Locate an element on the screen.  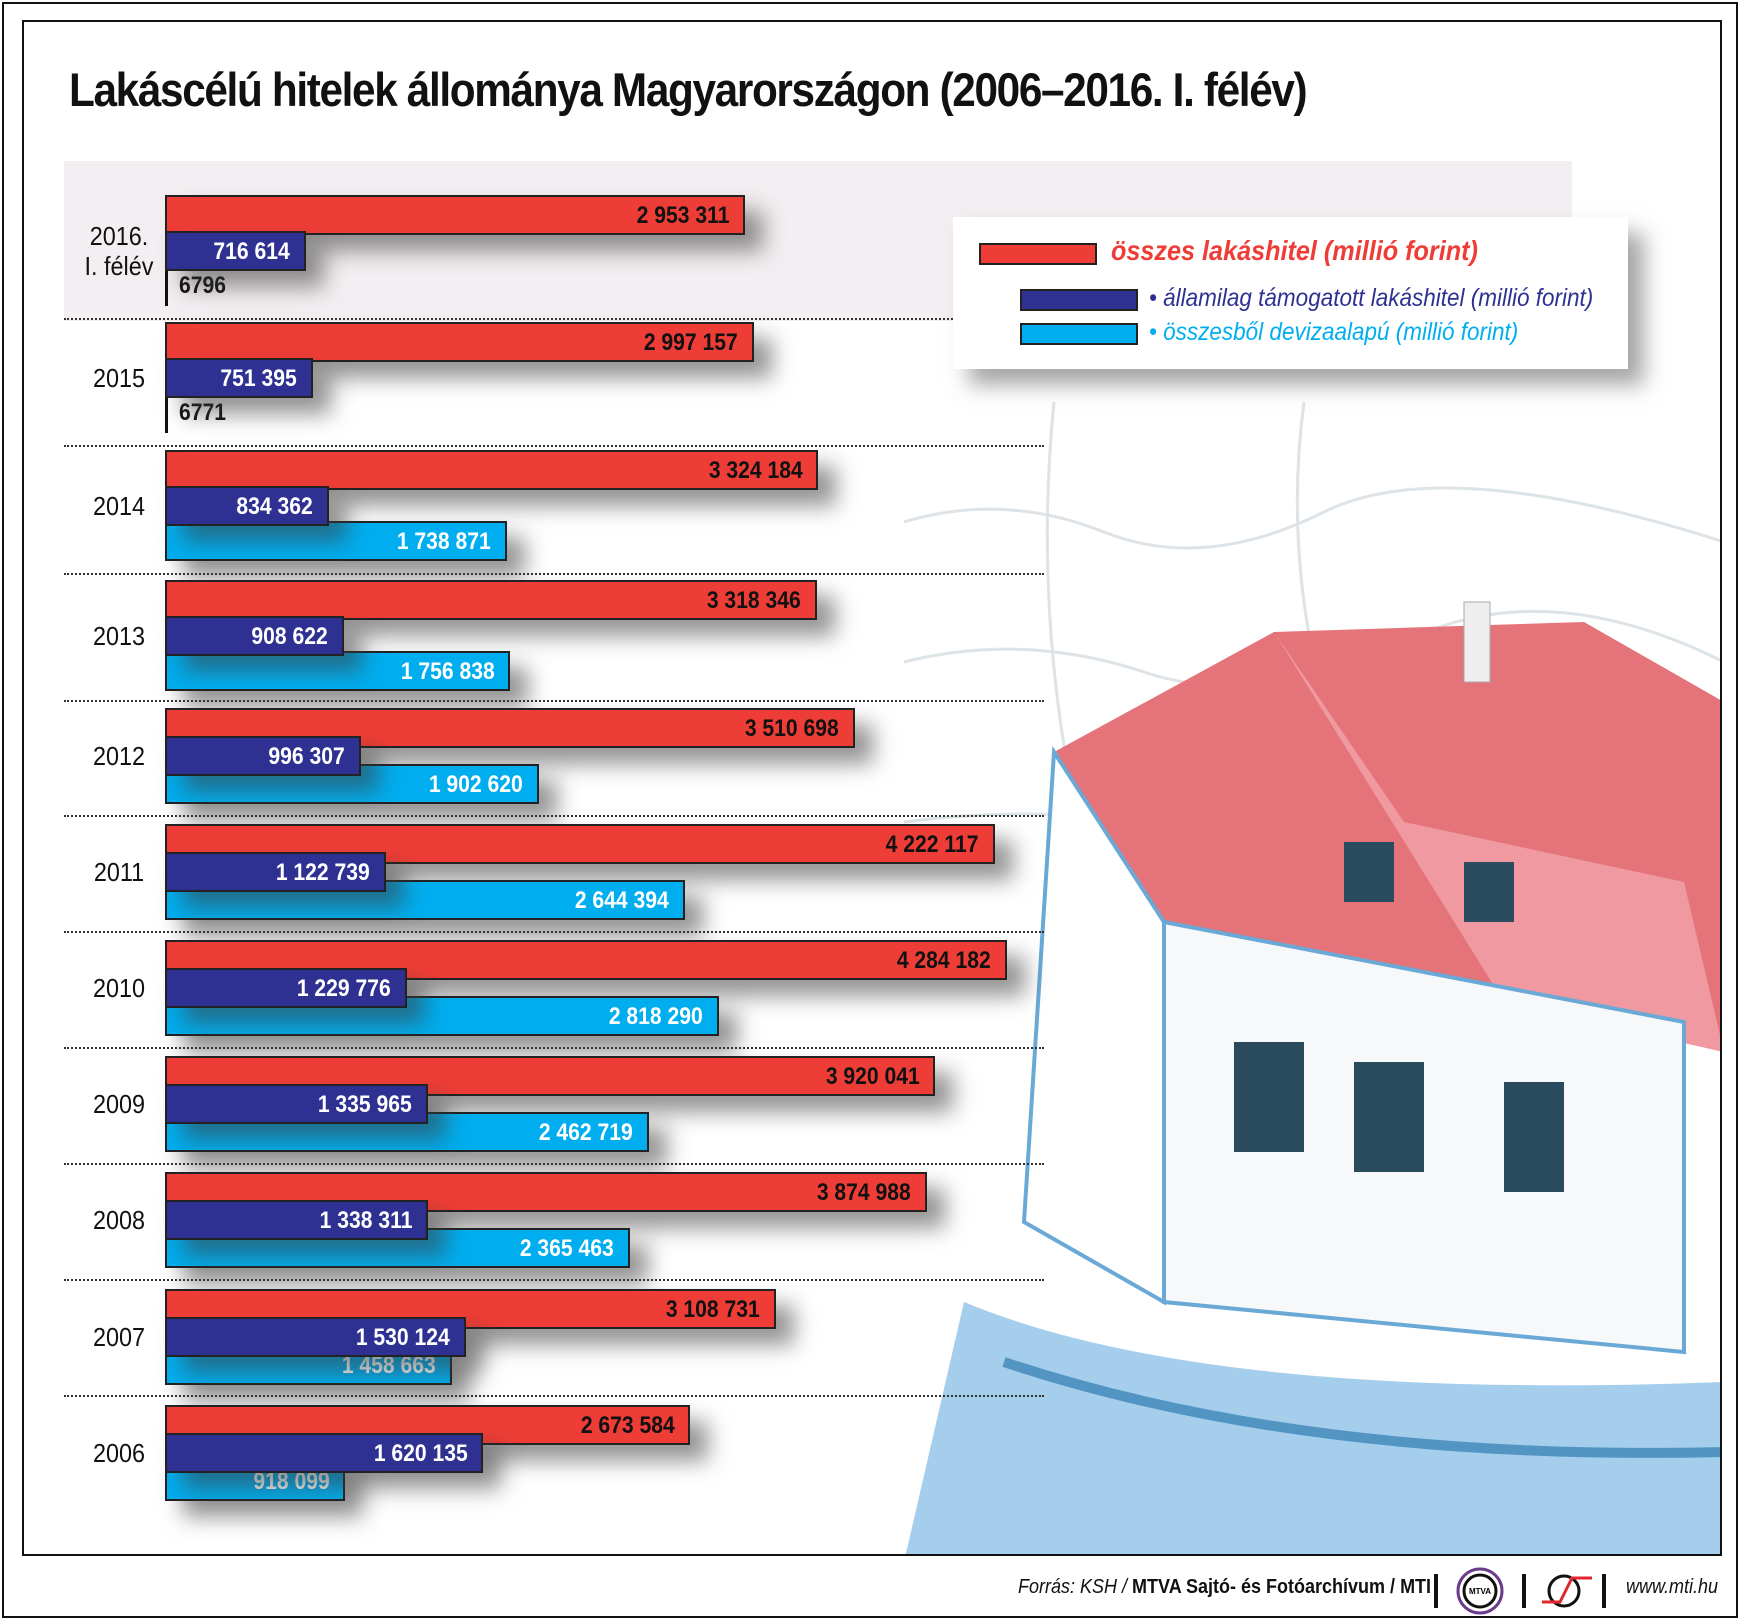
website-url: www.mti.hu is located at coordinates (1672, 1587).